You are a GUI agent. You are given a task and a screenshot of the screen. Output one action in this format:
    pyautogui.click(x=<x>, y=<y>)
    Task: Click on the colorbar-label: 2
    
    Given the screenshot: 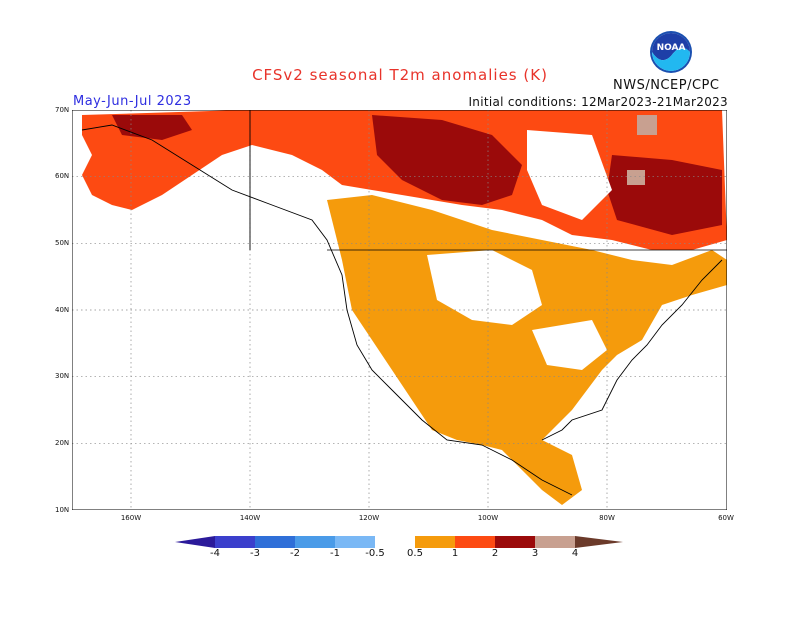 What is the action you would take?
    pyautogui.click(x=495, y=553)
    